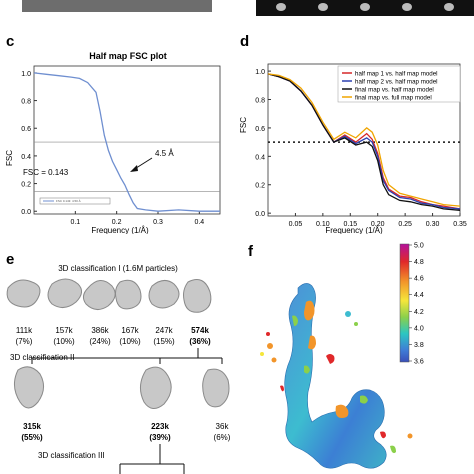 Image resolution: width=474 pixels, height=474 pixels. I want to click on particle-count: 386k, so click(100, 330).